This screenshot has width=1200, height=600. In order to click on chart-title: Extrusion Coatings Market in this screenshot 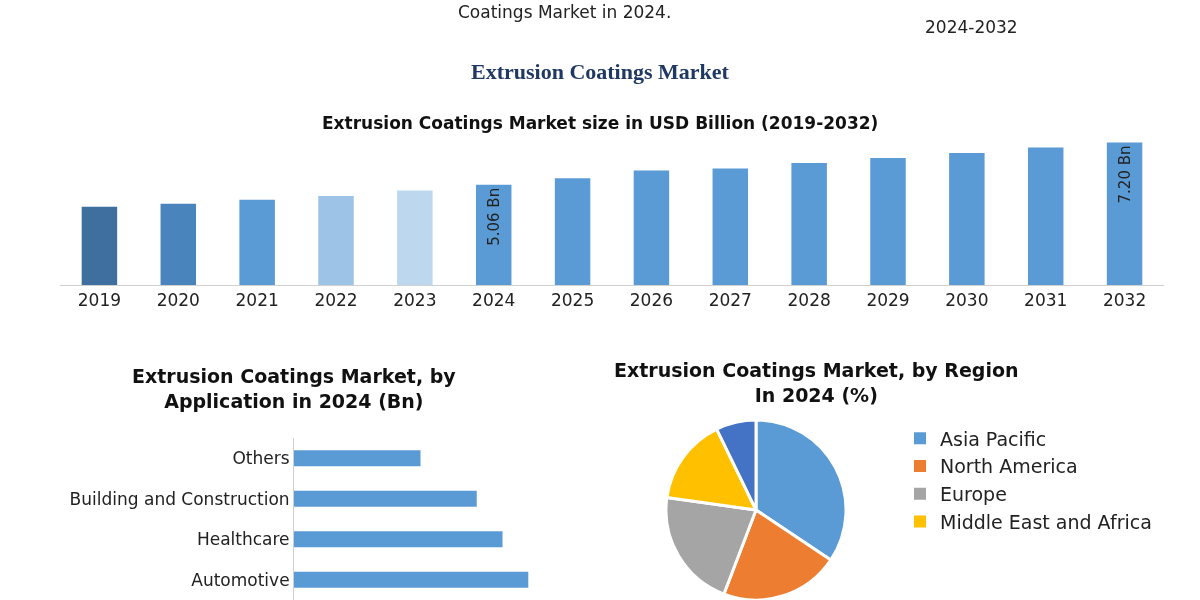, I will do `click(600, 71)`.